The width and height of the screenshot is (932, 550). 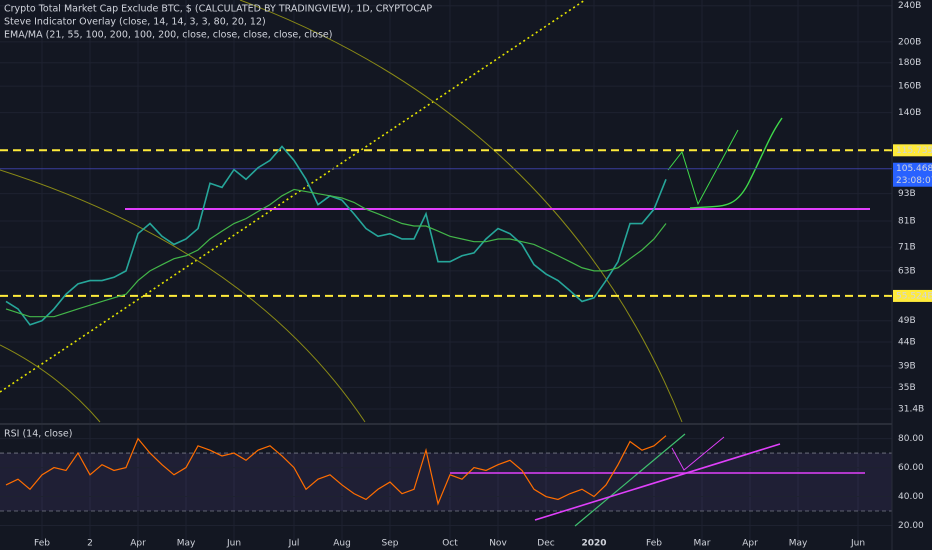 What do you see at coordinates (914, 181) in the screenshot?
I see `countdown: 23:08:07` at bounding box center [914, 181].